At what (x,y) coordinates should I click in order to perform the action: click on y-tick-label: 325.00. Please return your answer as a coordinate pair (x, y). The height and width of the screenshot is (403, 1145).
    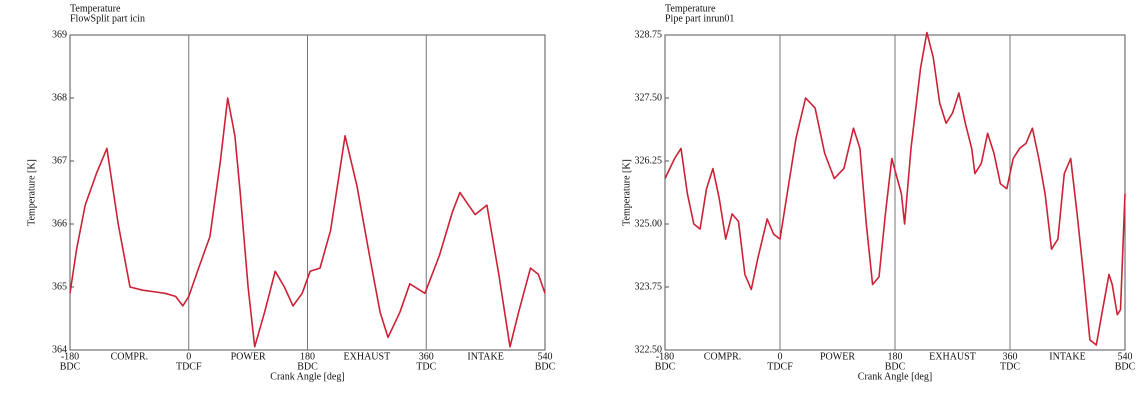
    Looking at the image, I should click on (649, 223).